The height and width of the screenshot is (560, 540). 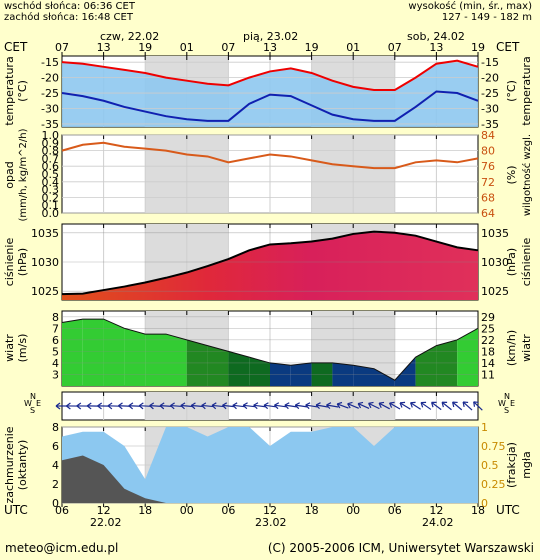 What do you see at coordinates (23, 174) in the screenshot?
I see `precip-yunit: (mm/h, kg/m^2/h)` at bounding box center [23, 174].